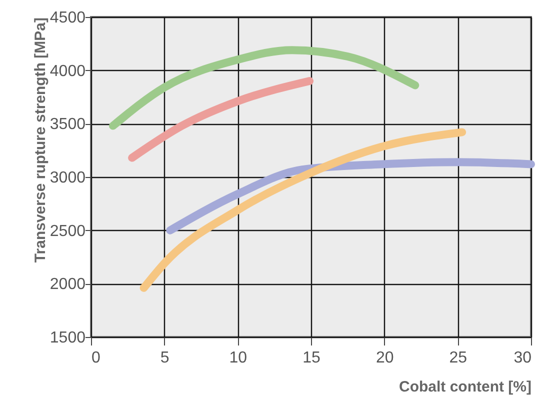  I want to click on y-tick-label: 3000, so click(68, 178).